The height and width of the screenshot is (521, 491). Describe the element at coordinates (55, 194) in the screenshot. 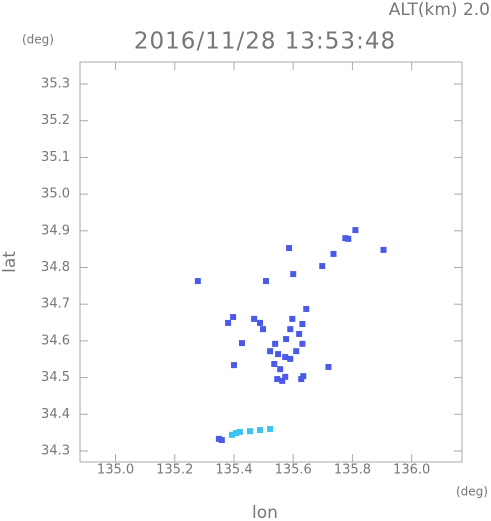

I see `y-tick-label: 35.0` at that location.